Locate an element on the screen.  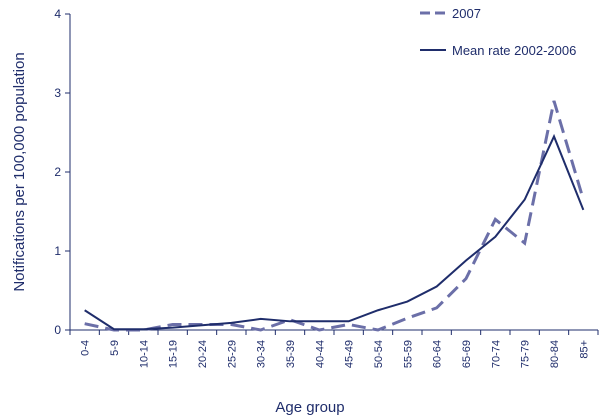
x-tick-label: 10-14 is located at coordinates (144, 354).